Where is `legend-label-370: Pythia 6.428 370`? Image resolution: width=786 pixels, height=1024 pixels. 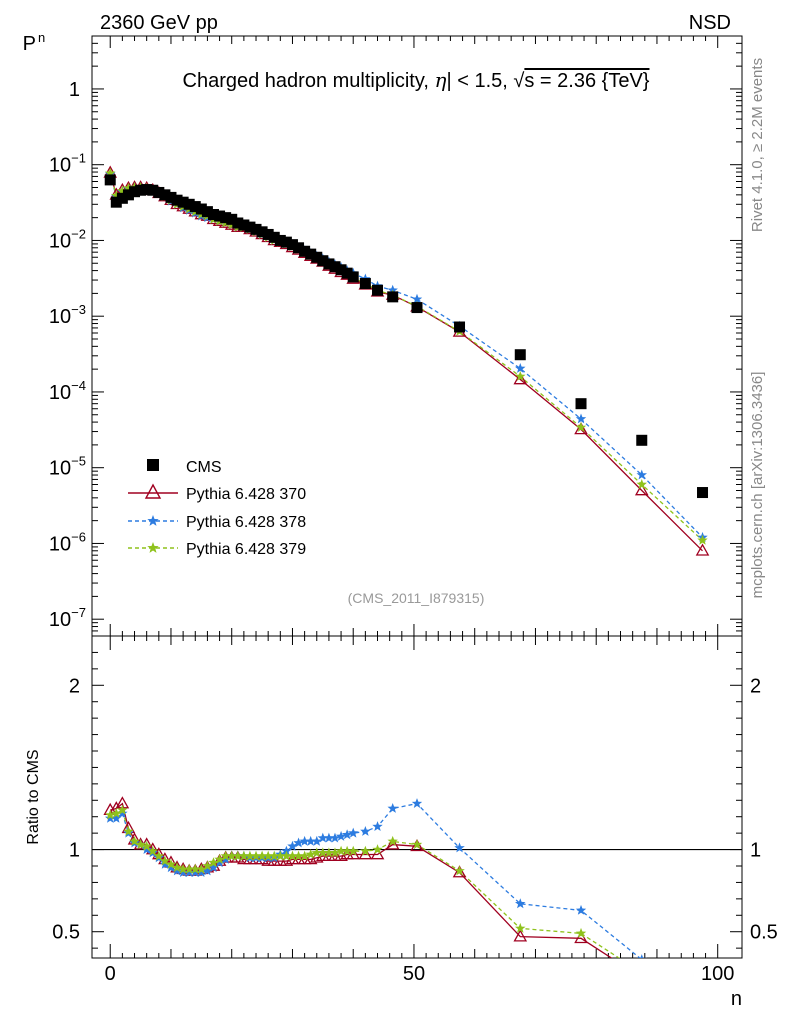 legend-label-370: Pythia 6.428 370 is located at coordinates (246, 494).